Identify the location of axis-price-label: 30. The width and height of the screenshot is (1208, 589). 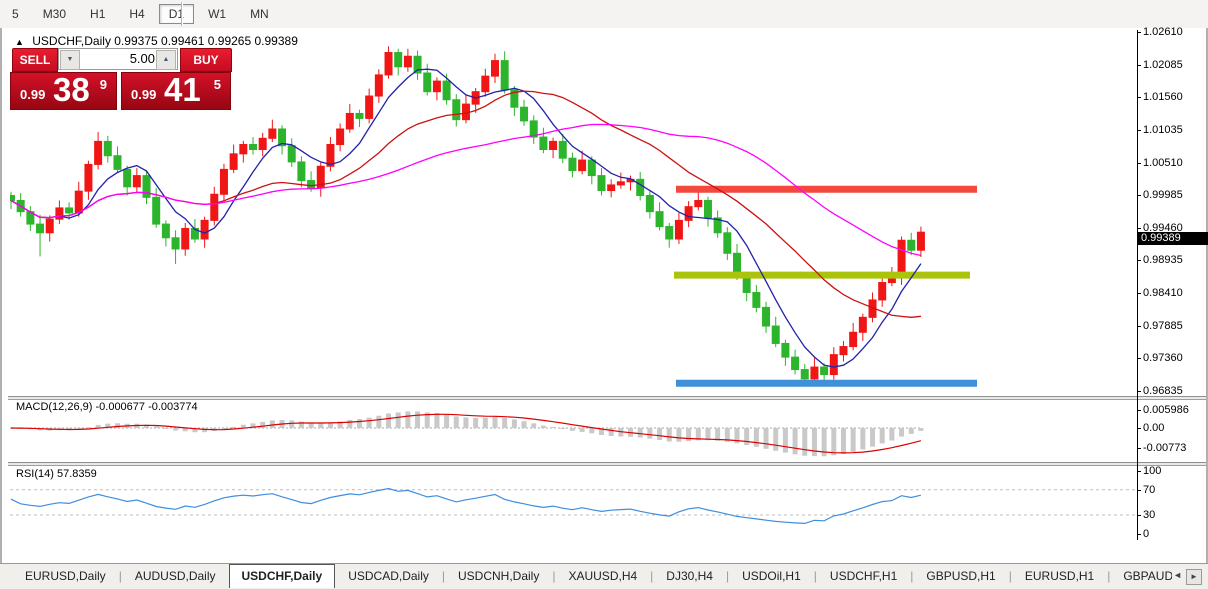
(1149, 515).